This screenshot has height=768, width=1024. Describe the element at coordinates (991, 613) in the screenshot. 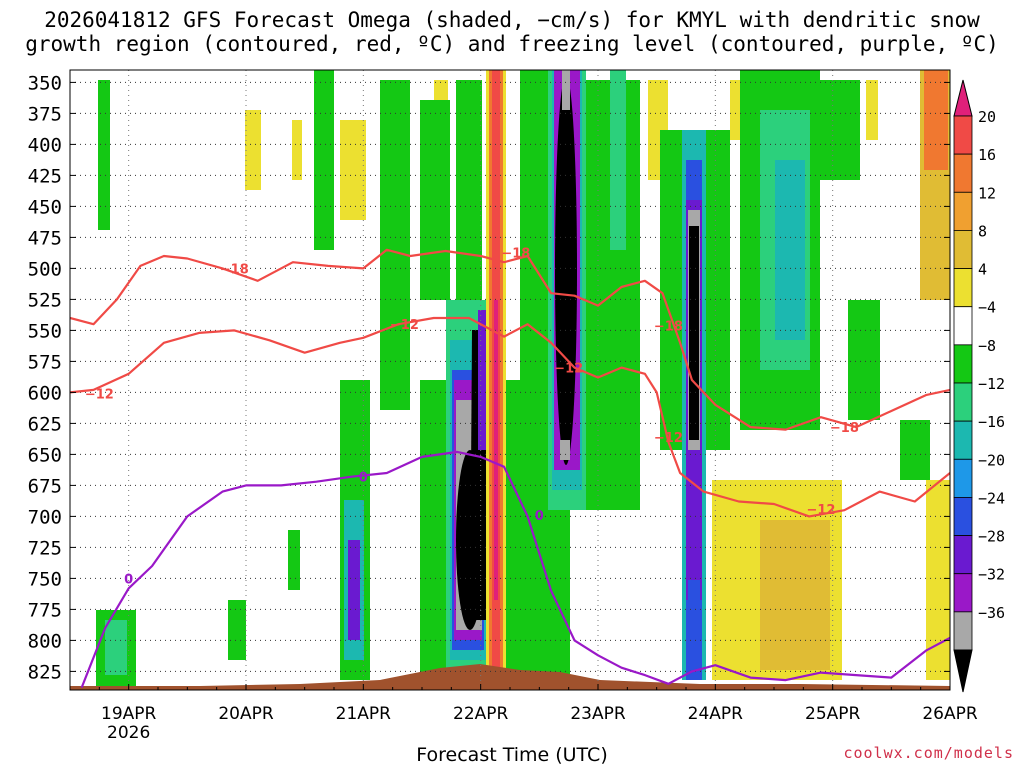

I see `colorbar-label: −36` at that location.